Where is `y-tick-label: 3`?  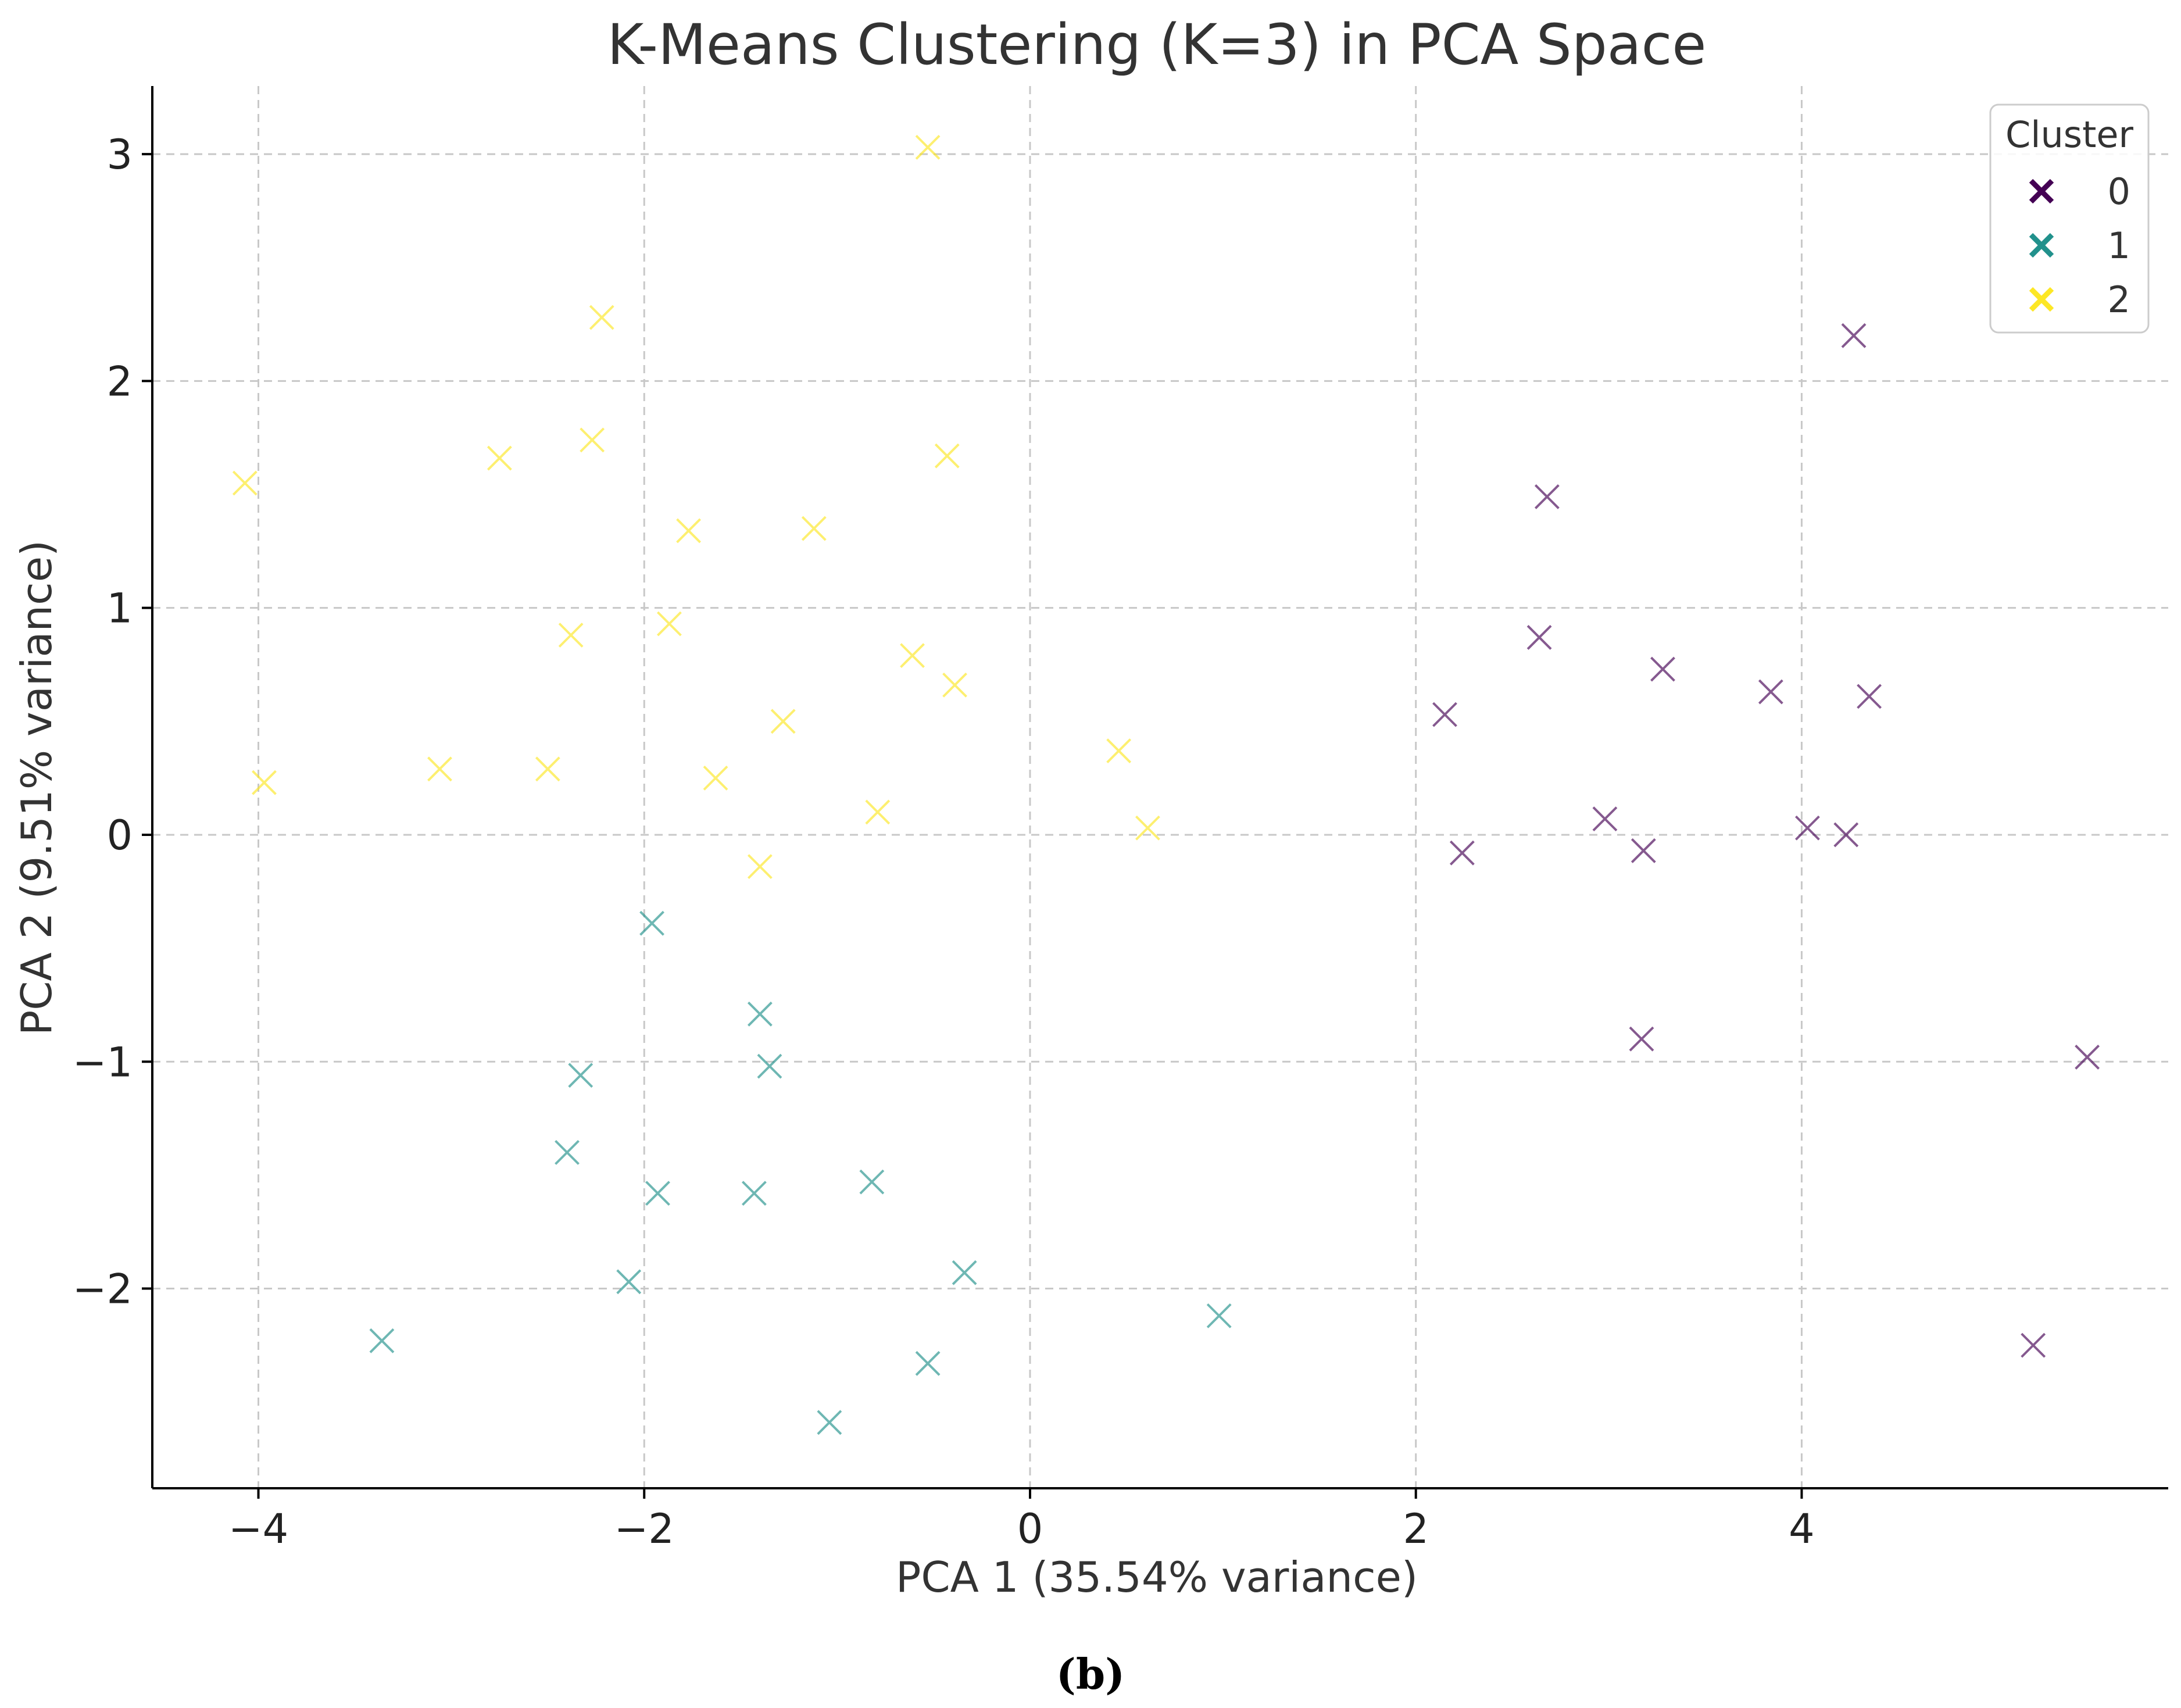 y-tick-label: 3 is located at coordinates (119, 154).